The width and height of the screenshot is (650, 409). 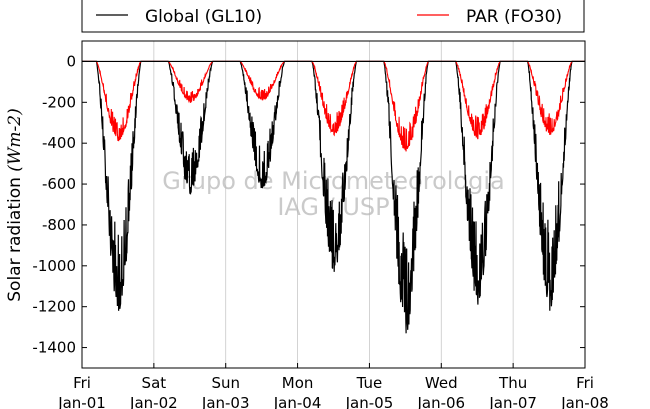 I want to click on y-tick-label: -400, so click(x=59, y=143).